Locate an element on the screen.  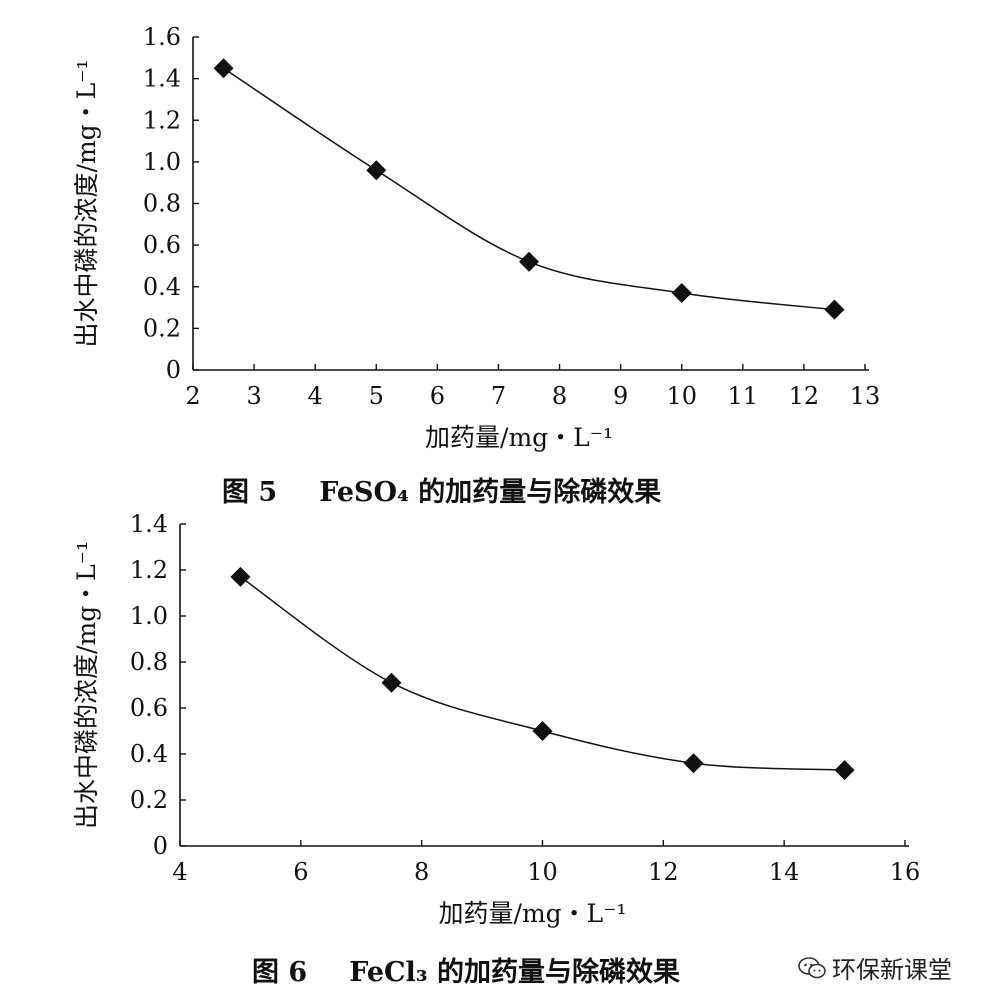
watermark: 环保新课堂 is located at coordinates (875, 967).